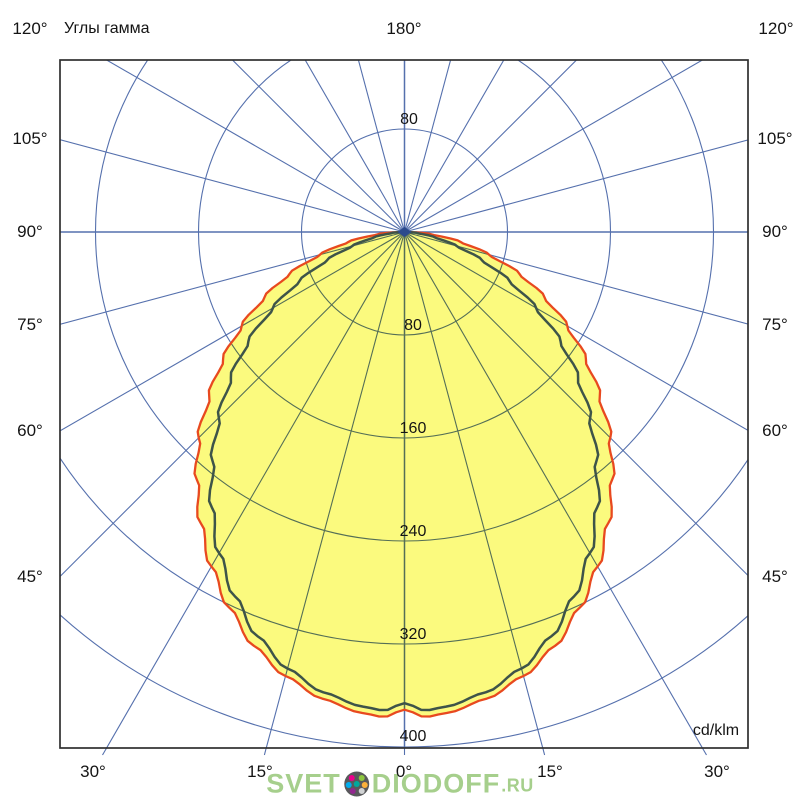  I want to click on bottom-axis-ticks, so click(404, 751).